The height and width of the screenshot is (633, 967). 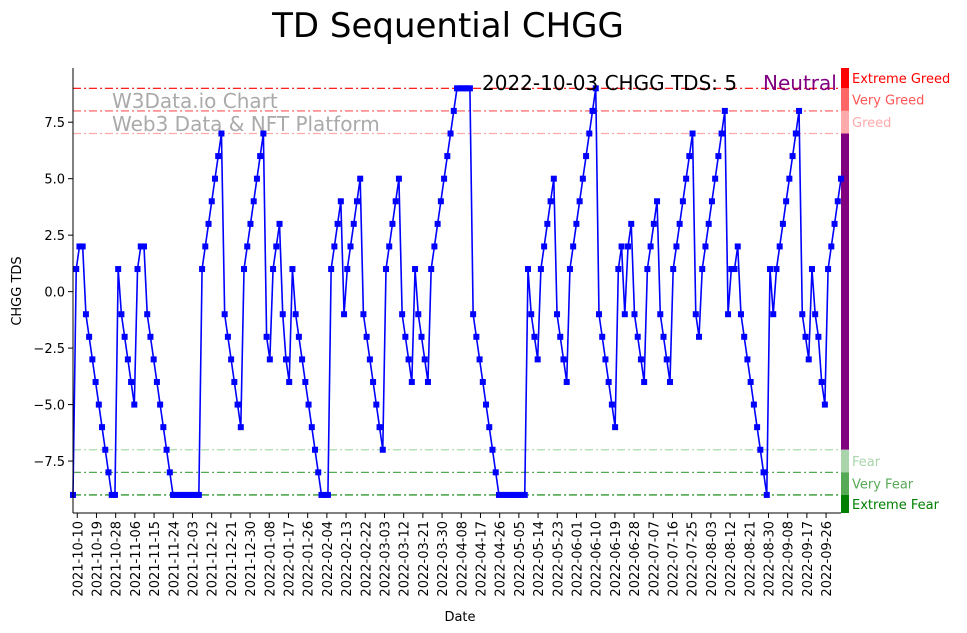 What do you see at coordinates (328, 559) in the screenshot?
I see `x-tick-label: 2022-02-04` at bounding box center [328, 559].